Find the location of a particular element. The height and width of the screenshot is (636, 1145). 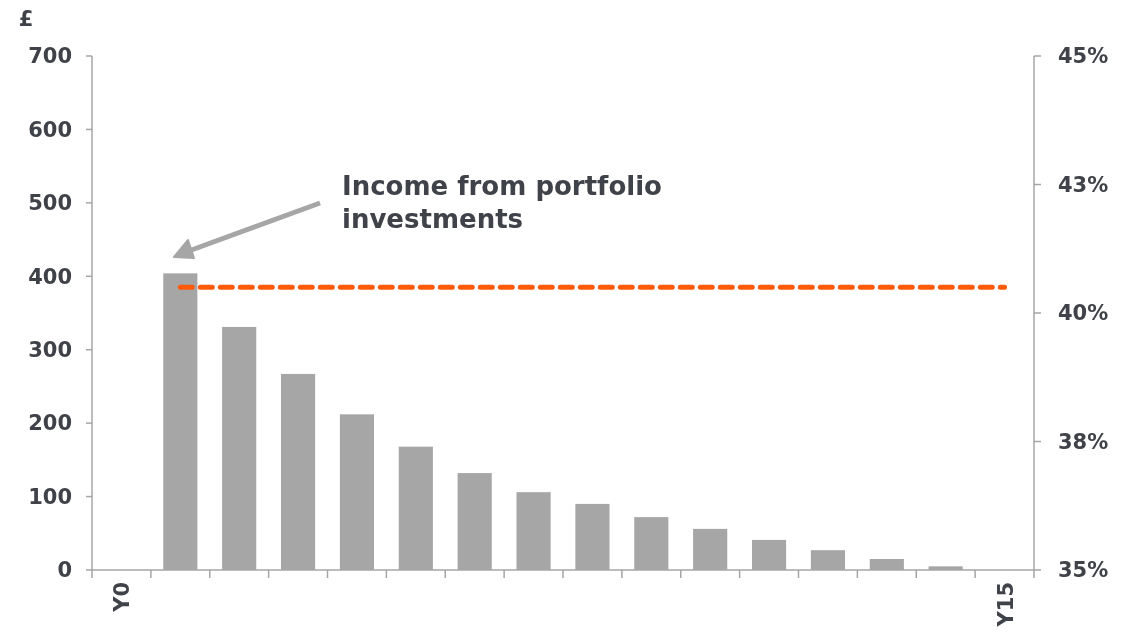

y-tick-label: 0 is located at coordinates (64, 570).